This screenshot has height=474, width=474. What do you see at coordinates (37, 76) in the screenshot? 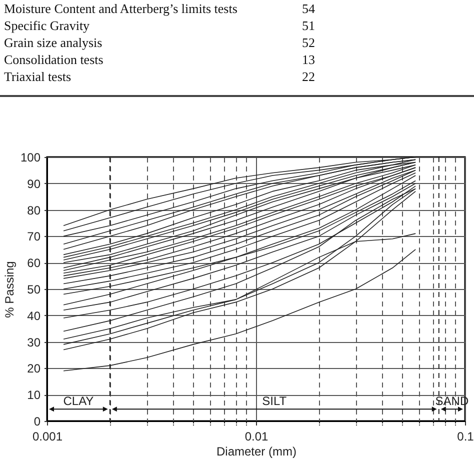
I see `text: Triaxial tests` at bounding box center [37, 76].